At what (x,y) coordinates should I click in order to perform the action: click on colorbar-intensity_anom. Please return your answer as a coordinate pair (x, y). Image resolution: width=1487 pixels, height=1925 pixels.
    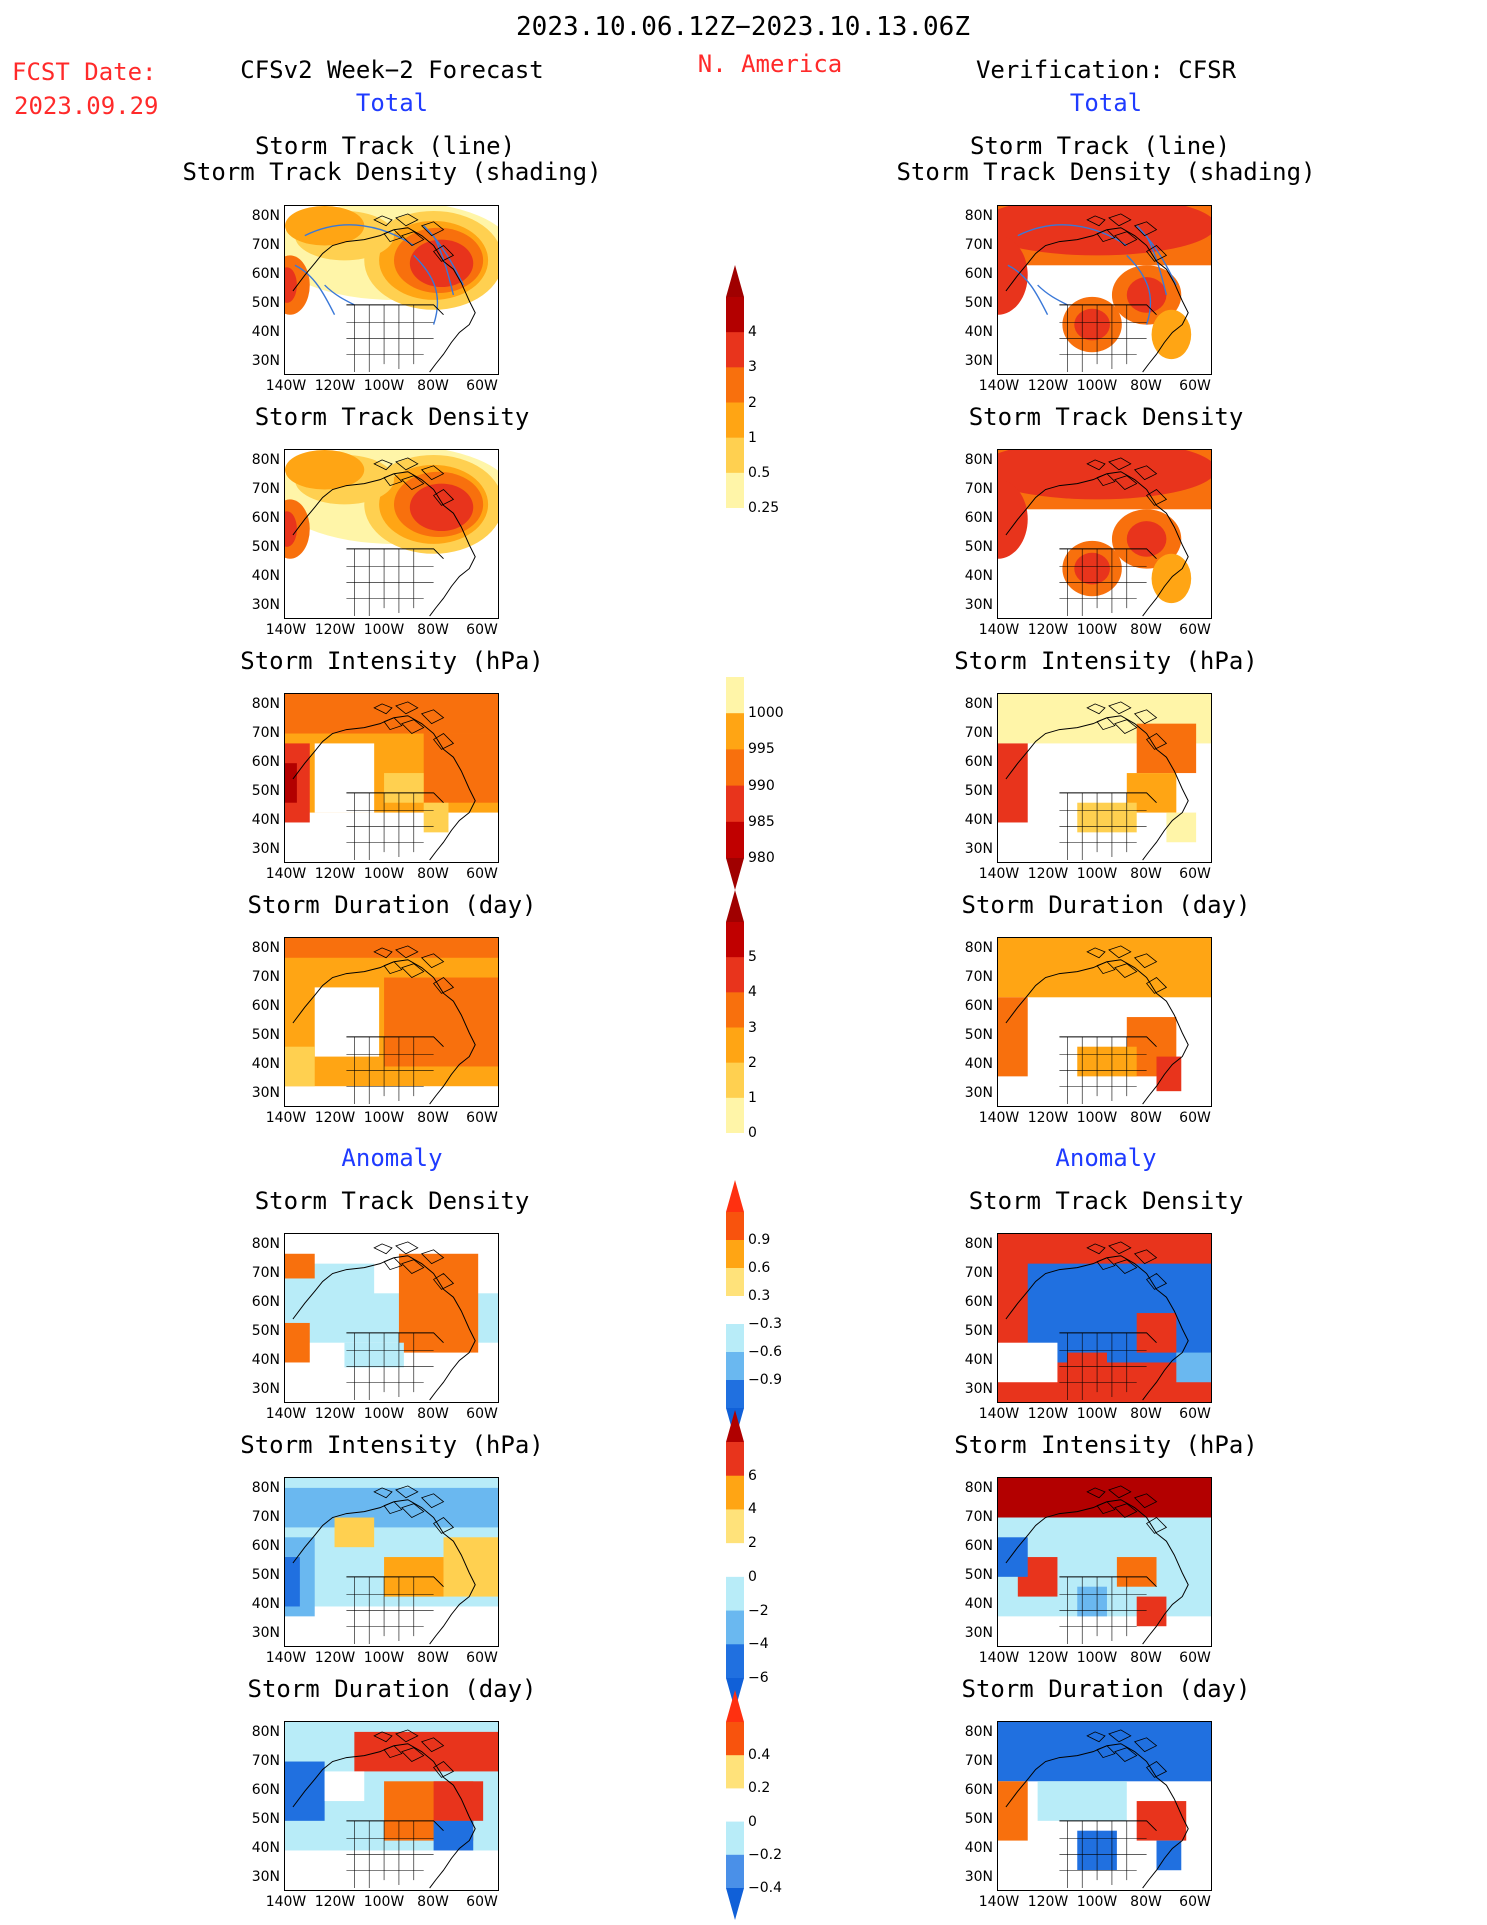
    Looking at the image, I should click on (735, 1560).